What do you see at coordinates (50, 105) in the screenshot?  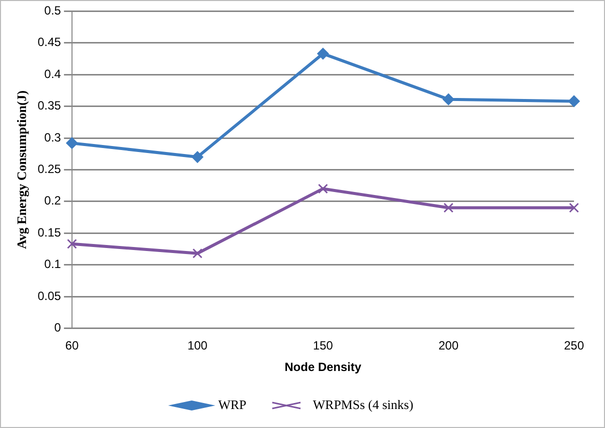 I see `y-tick-label: 0.35` at bounding box center [50, 105].